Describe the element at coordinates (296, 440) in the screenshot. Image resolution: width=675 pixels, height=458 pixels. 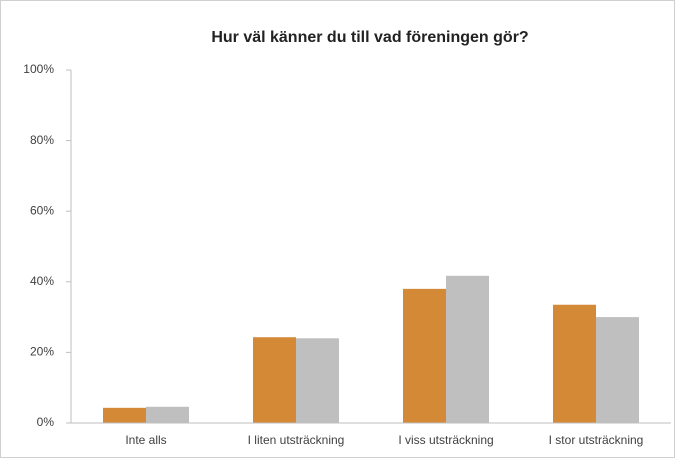
I see `x-tick-label: I liten utsträckning` at that location.